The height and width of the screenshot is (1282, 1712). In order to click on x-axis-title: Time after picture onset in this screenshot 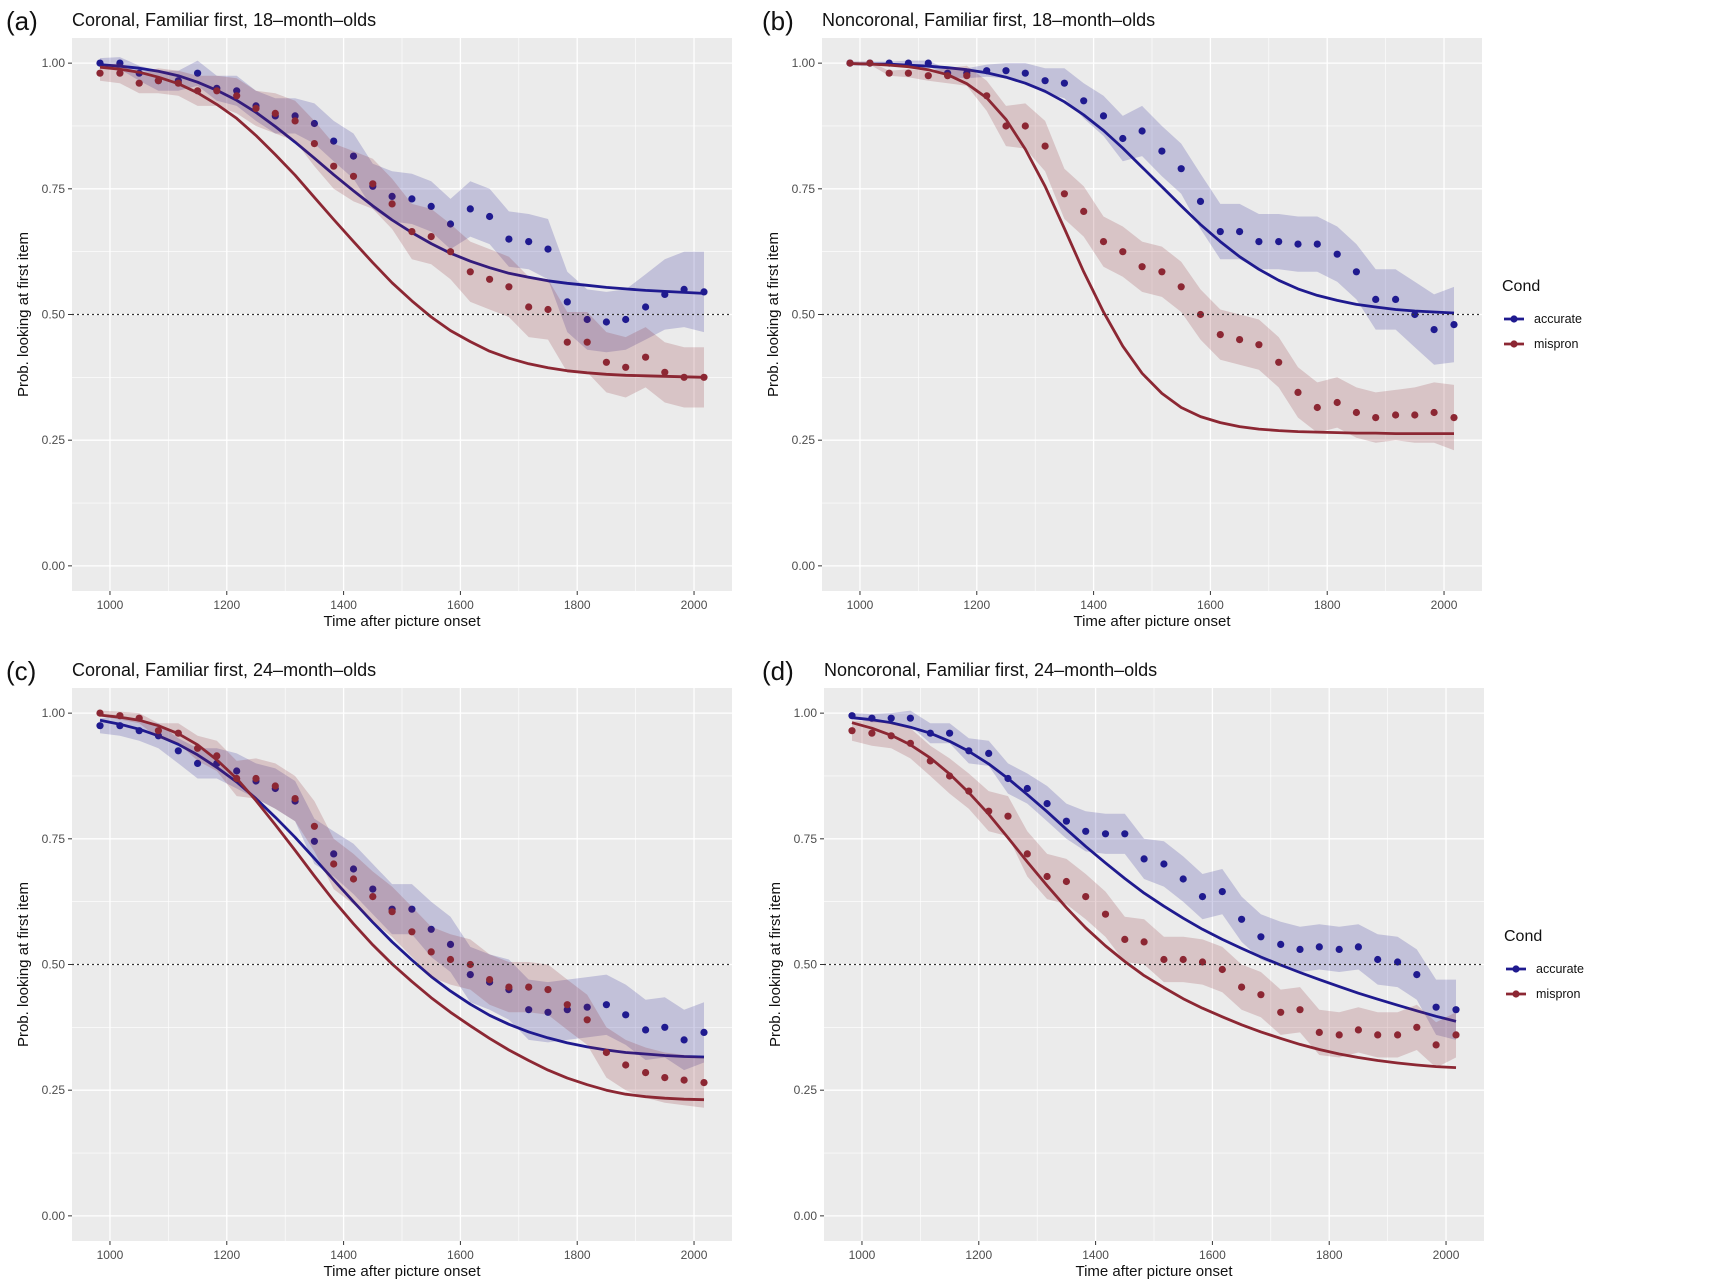, I will do `click(402, 621)`.